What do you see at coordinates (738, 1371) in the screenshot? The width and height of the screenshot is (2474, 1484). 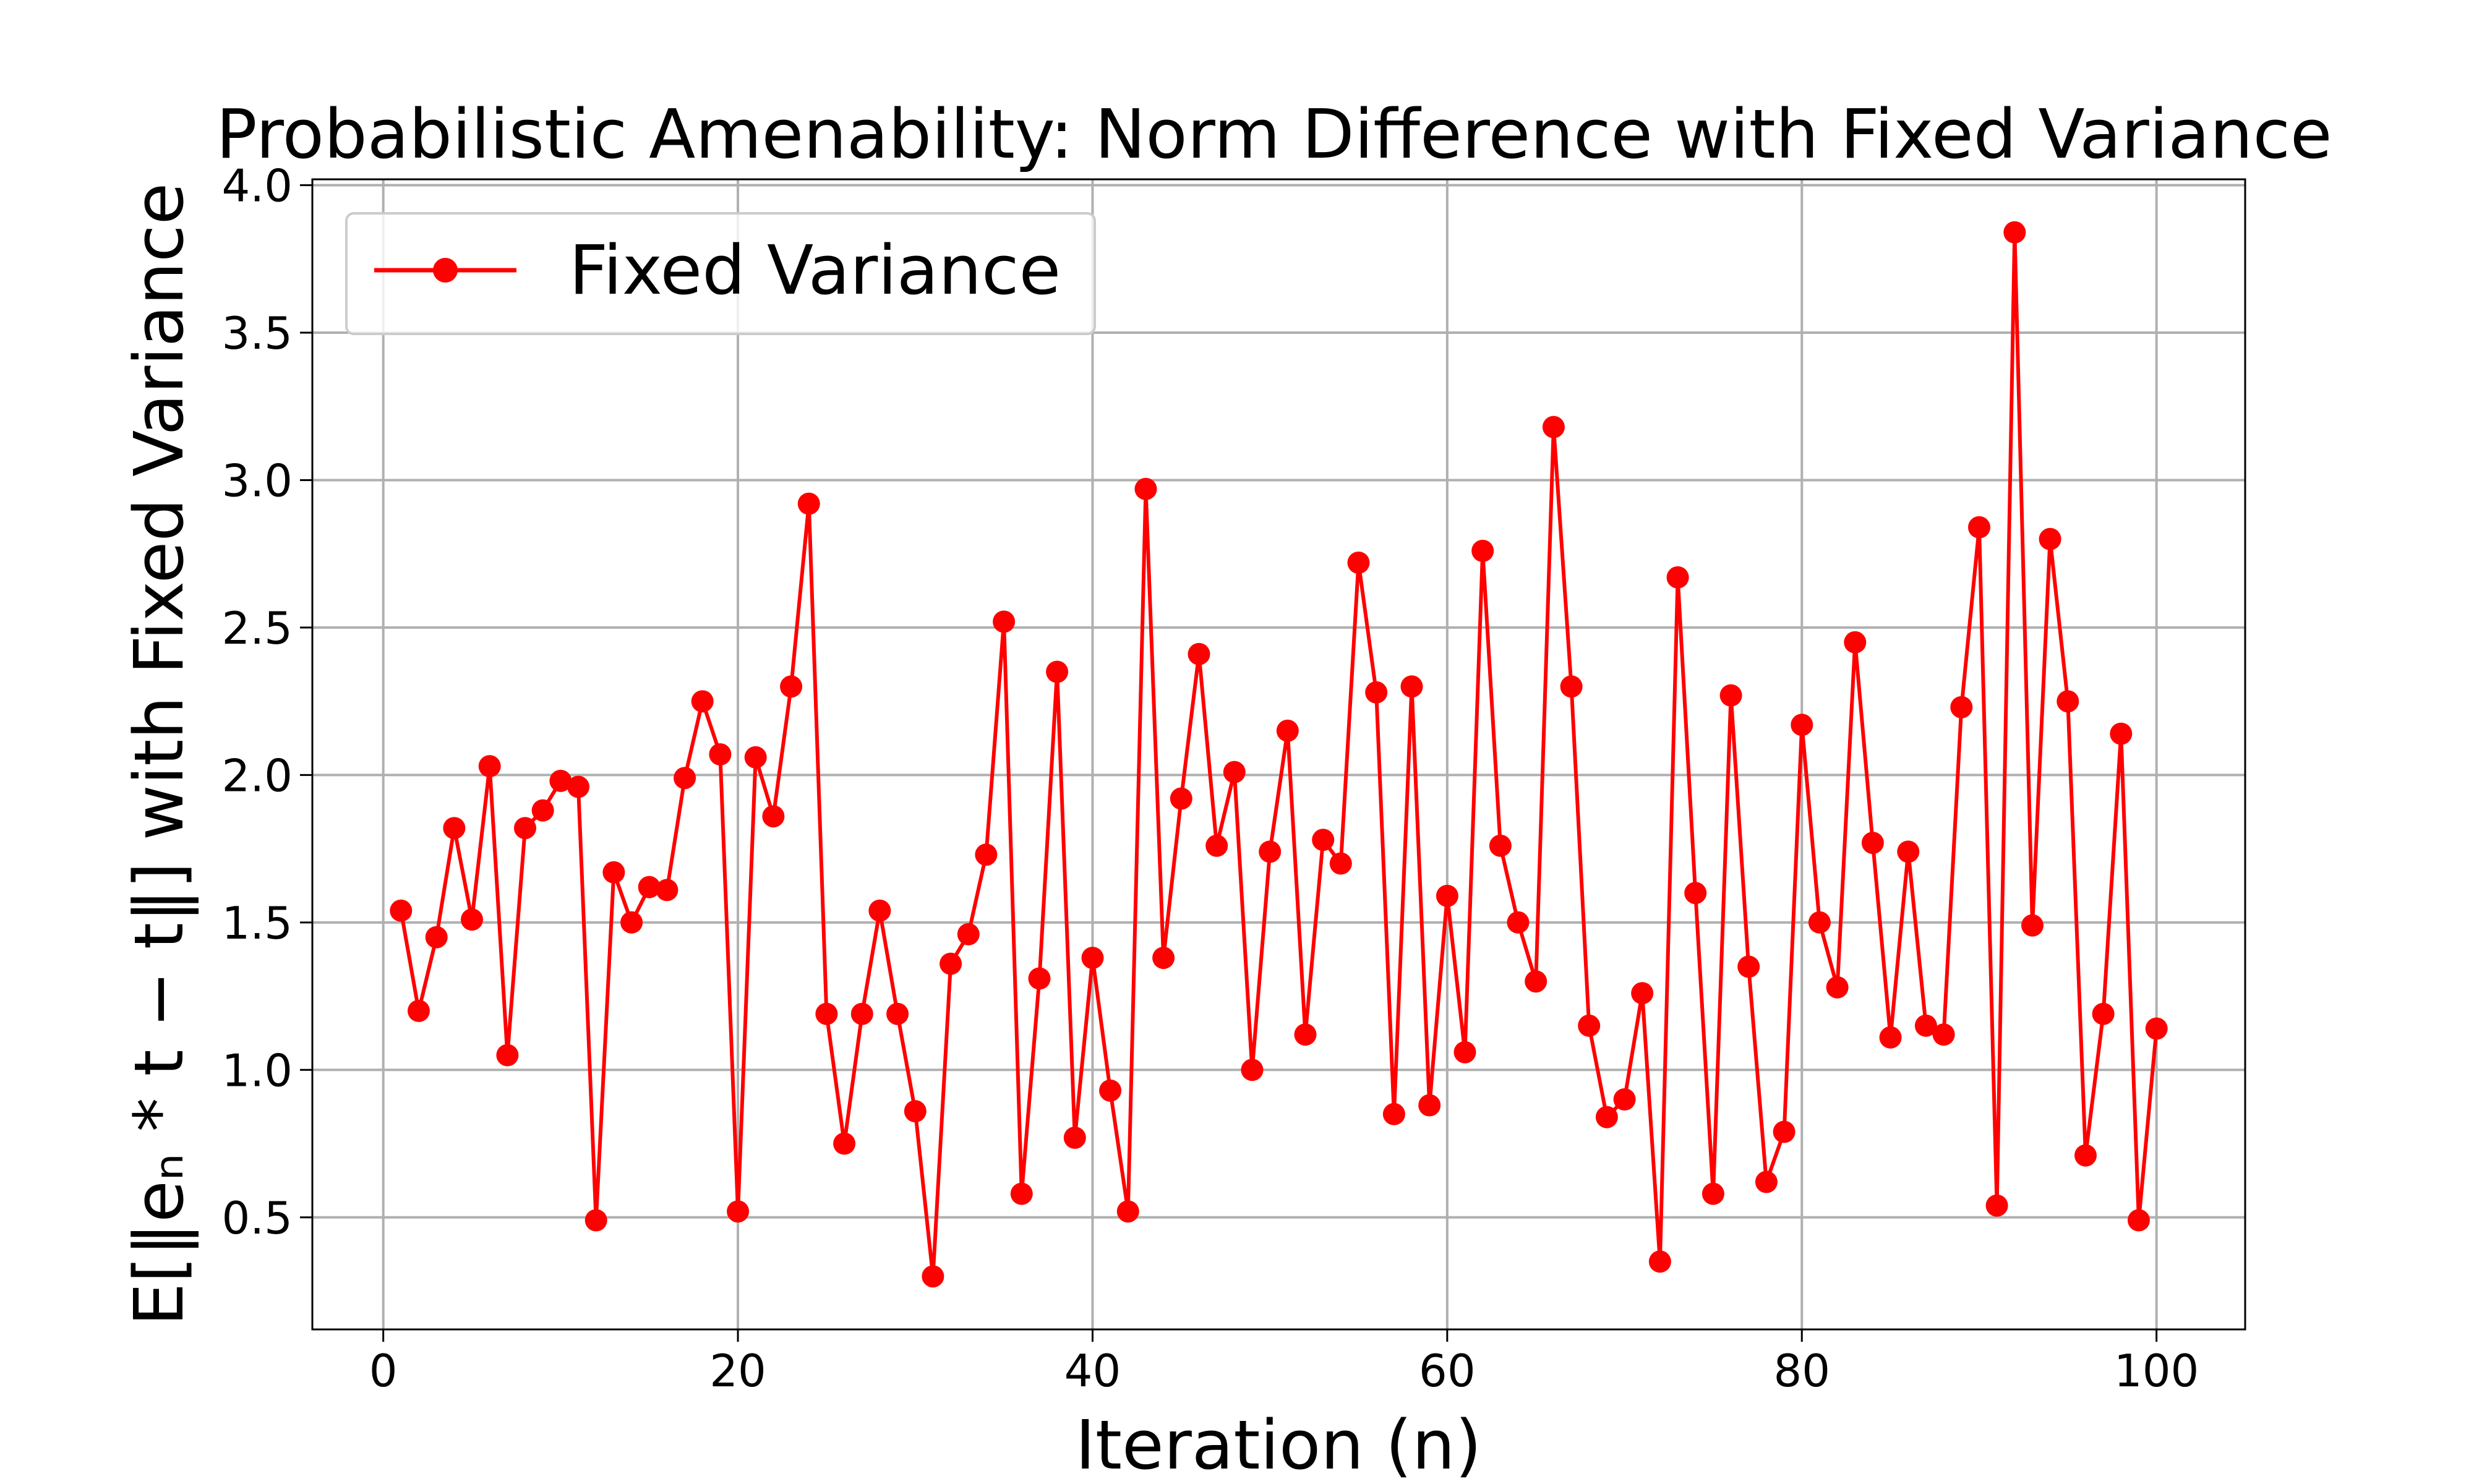 I see `x-tick-label: 20` at bounding box center [738, 1371].